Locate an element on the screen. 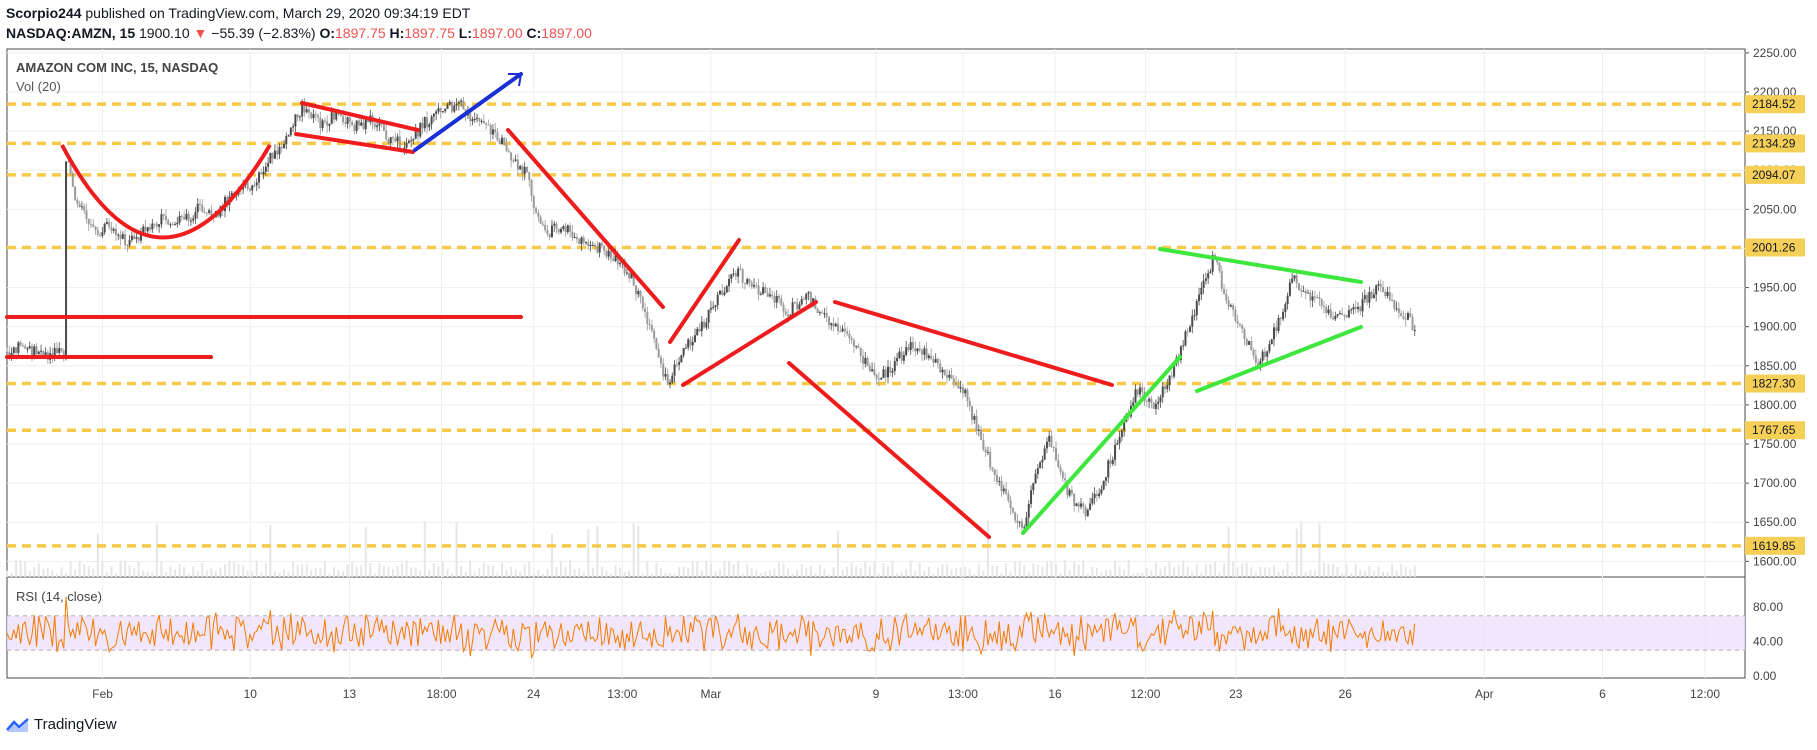  level-tag-label: 2184.52 is located at coordinates (1774, 104).